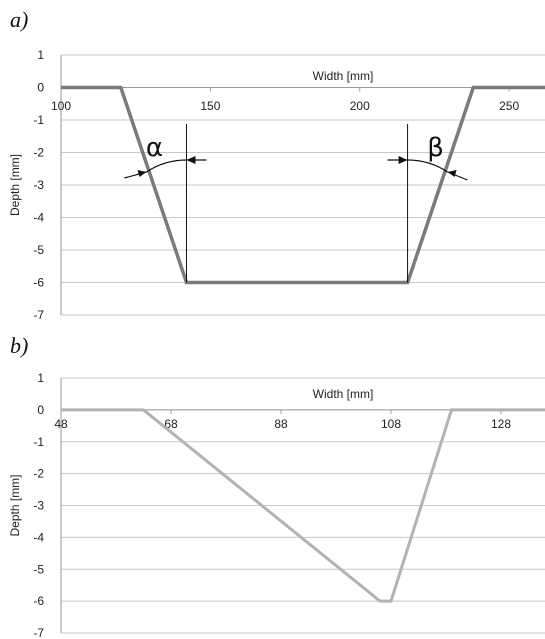  I want to click on x-tick-label: 200, so click(360, 106).